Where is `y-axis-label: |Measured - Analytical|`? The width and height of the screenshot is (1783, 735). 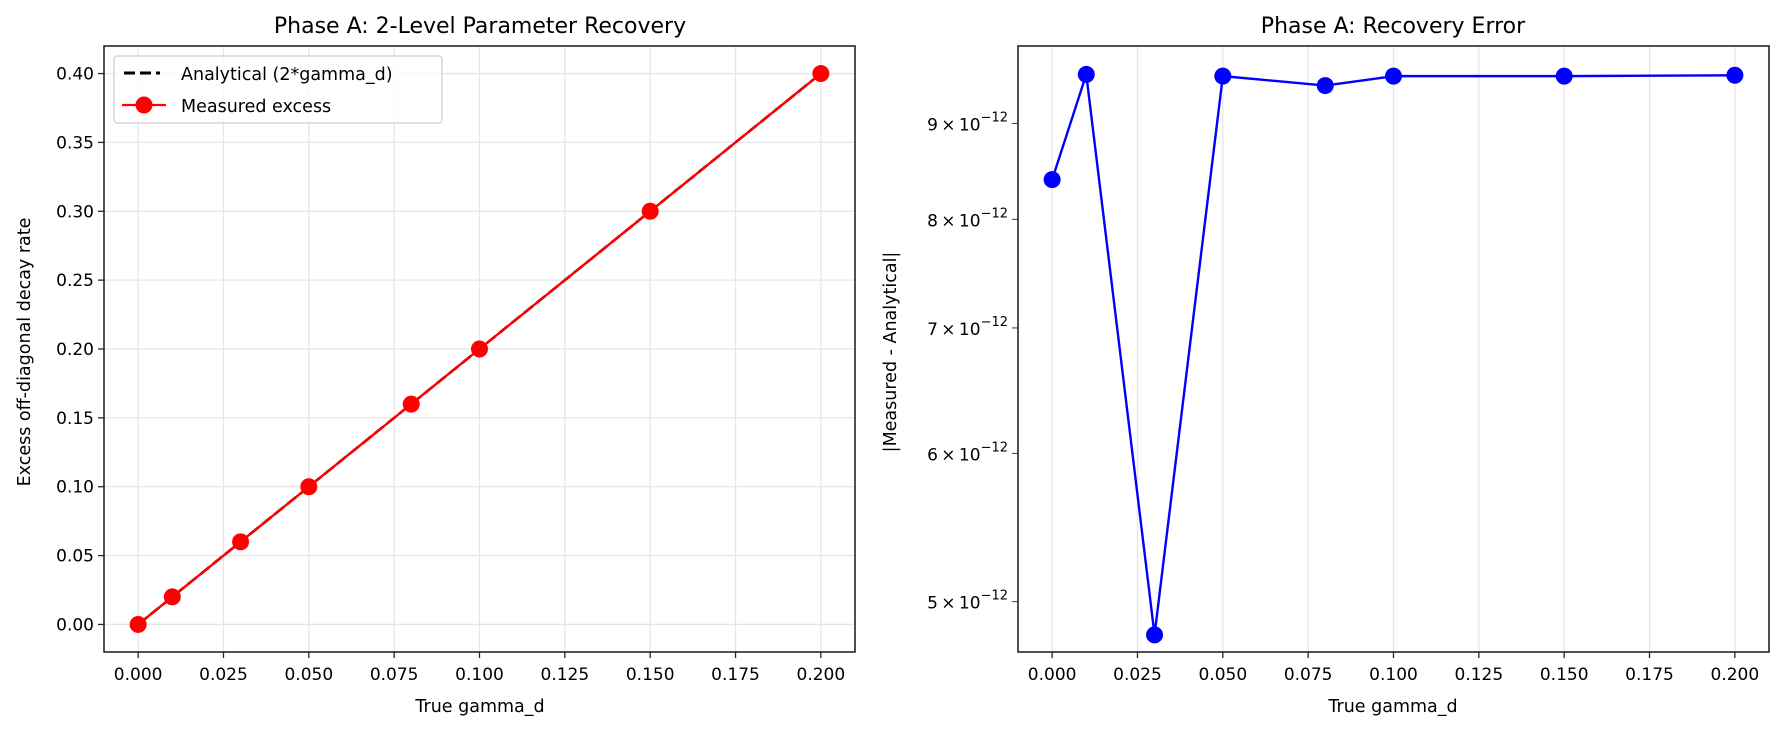
y-axis-label: |Measured - Analytical| is located at coordinates (891, 352).